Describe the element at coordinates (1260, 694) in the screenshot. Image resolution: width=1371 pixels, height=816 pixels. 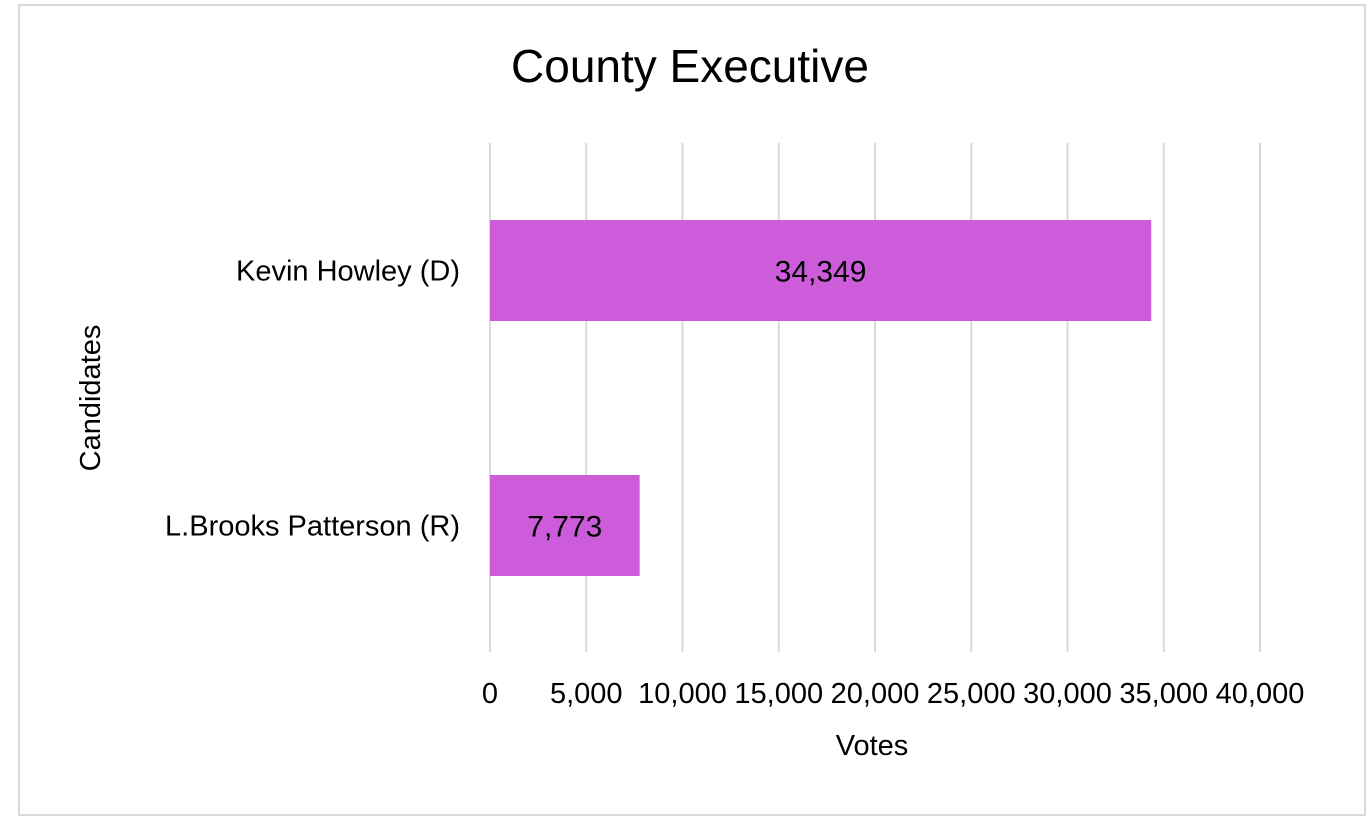
I see `x-tick-label: 40,000` at that location.